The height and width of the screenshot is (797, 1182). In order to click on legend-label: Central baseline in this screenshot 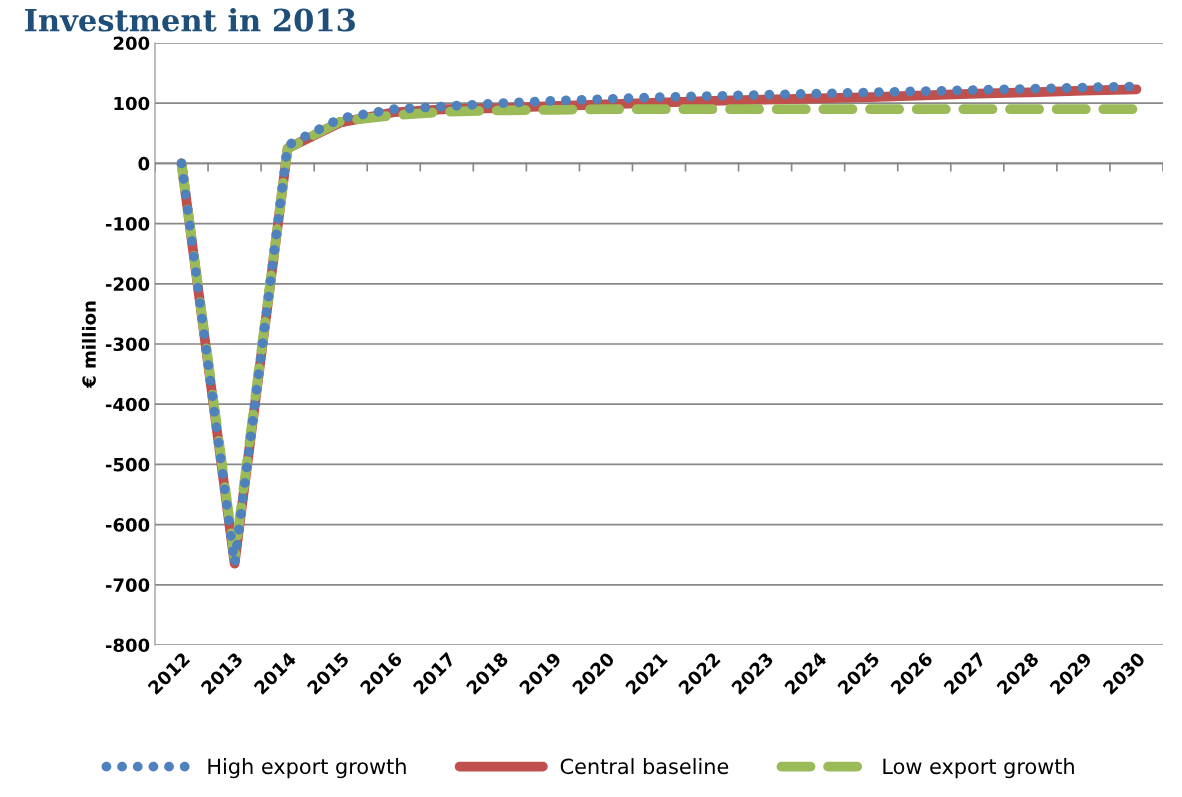, I will do `click(644, 766)`.